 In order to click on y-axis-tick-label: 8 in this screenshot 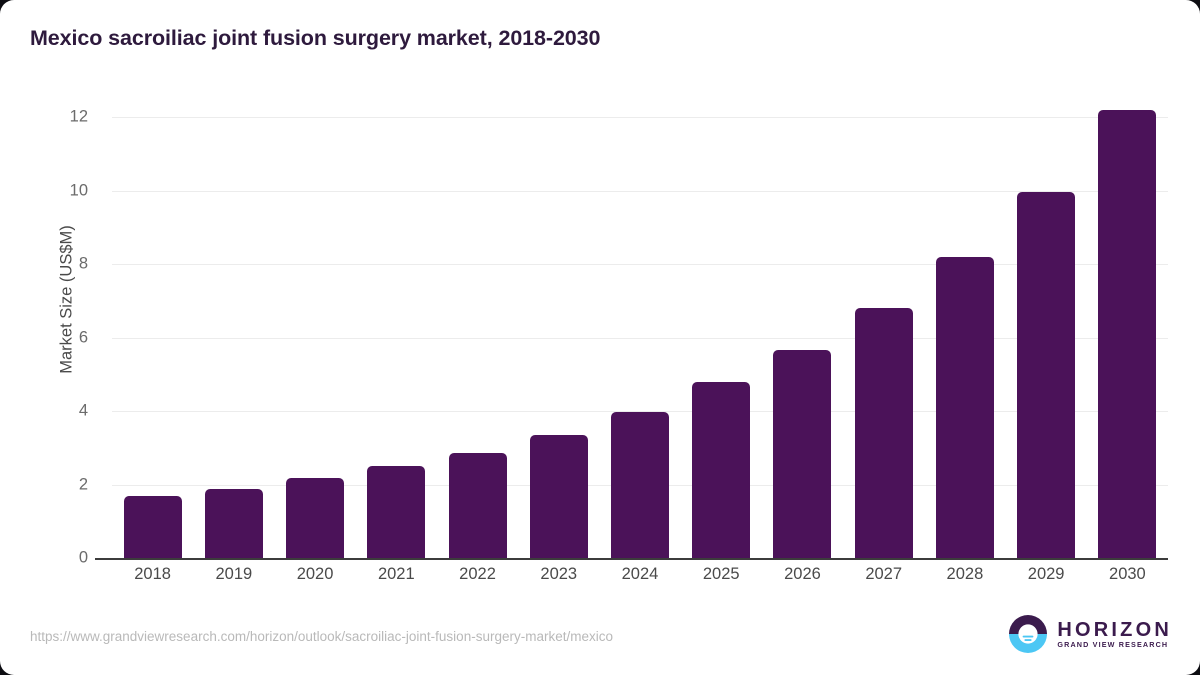, I will do `click(83, 263)`.